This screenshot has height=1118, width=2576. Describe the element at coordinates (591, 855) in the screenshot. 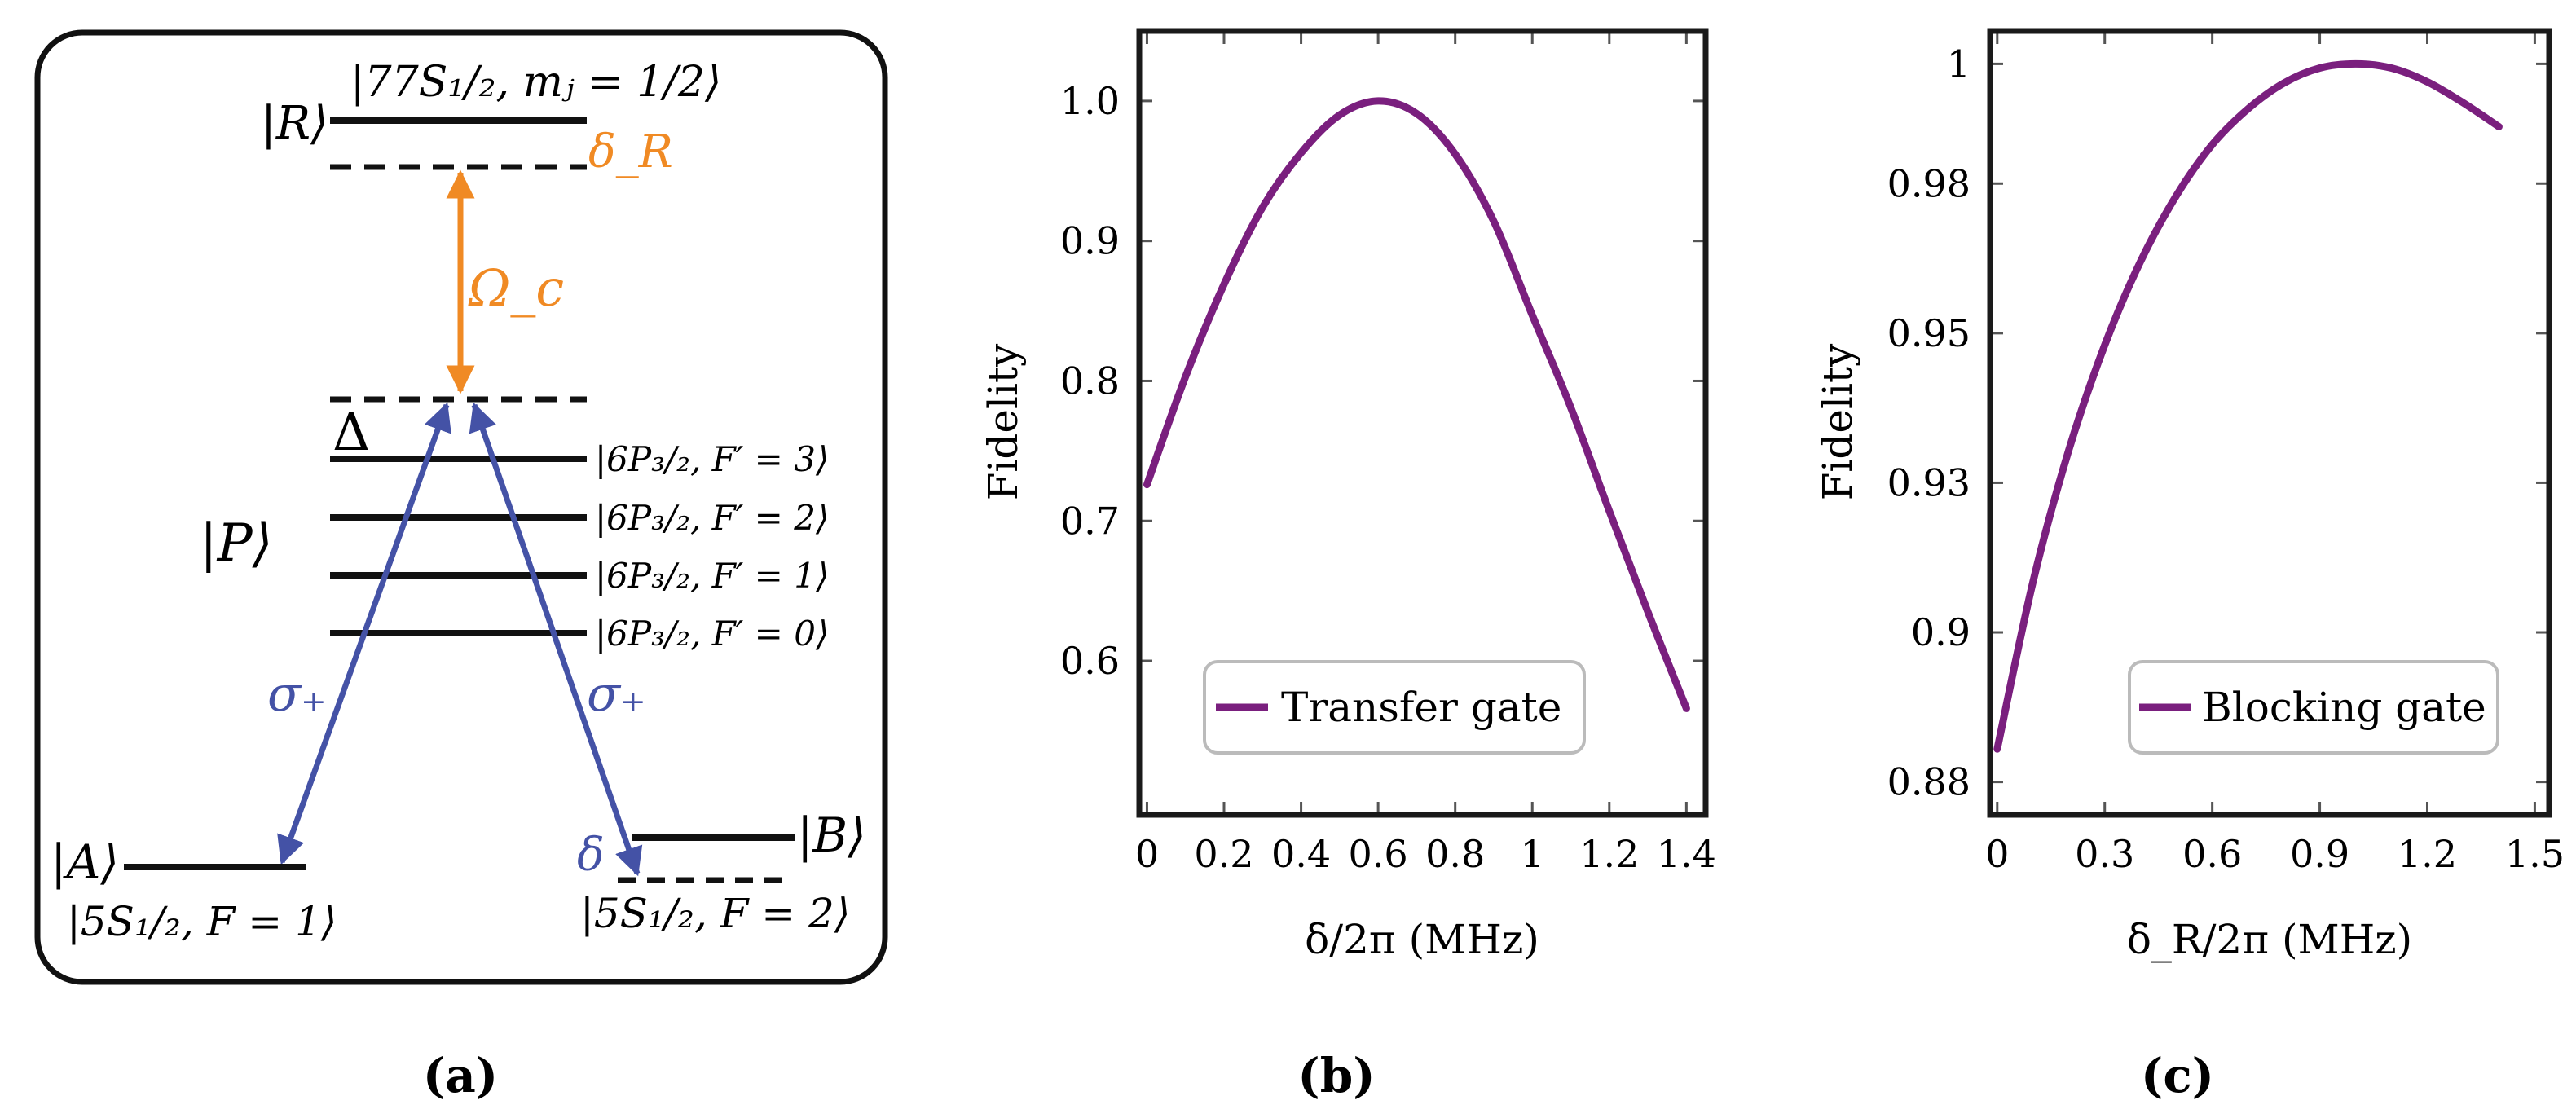

I see `delta-label: δ` at that location.